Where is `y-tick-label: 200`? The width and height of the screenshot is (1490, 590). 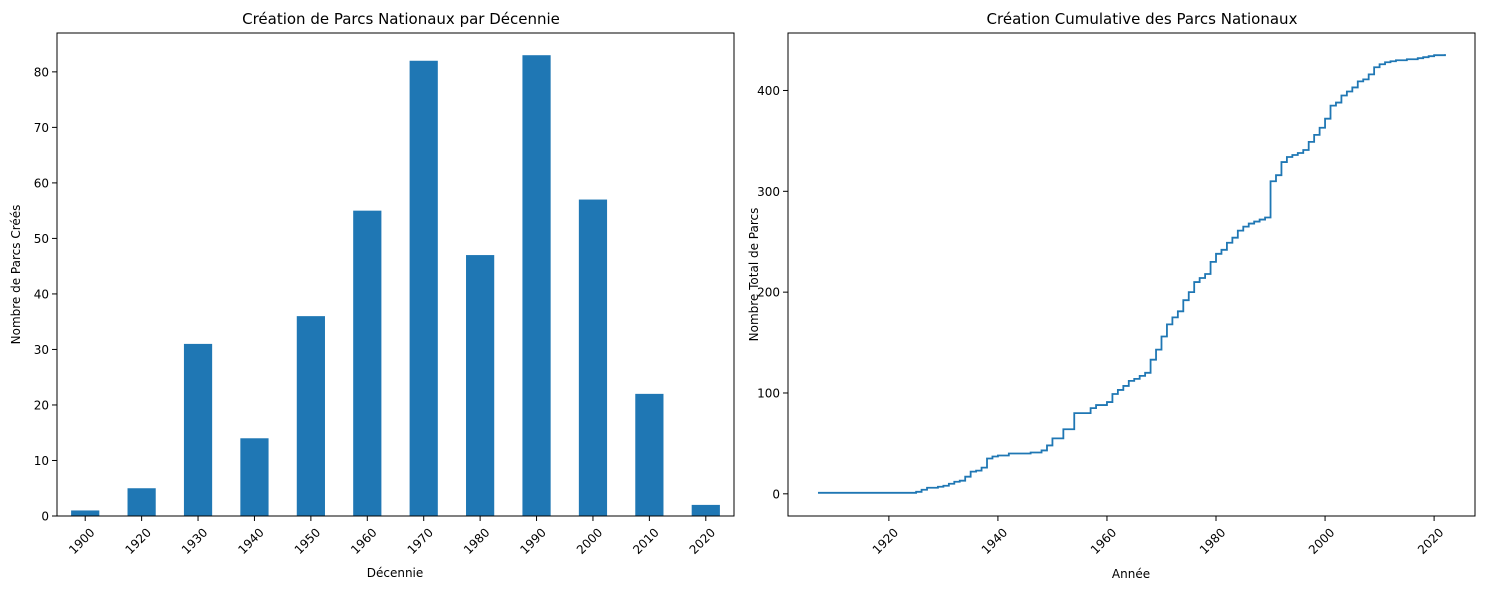
y-tick-label: 200 is located at coordinates (768, 293).